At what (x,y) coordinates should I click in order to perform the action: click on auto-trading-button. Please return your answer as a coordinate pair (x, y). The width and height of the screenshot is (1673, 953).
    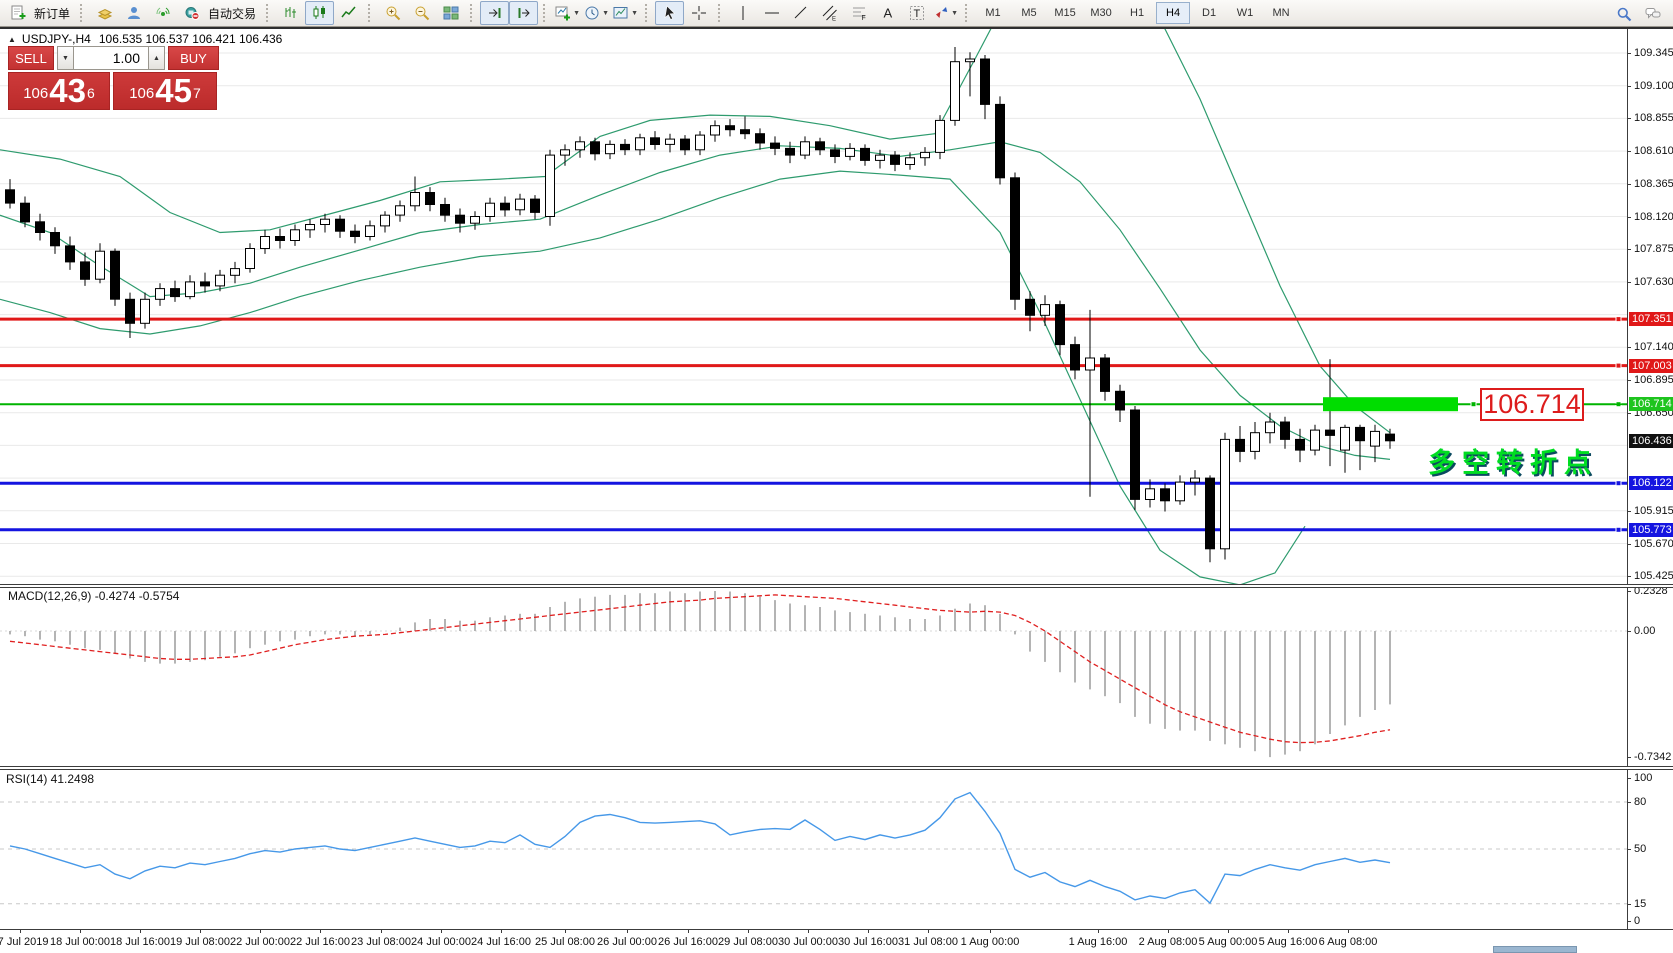
    Looking at the image, I should click on (191, 13).